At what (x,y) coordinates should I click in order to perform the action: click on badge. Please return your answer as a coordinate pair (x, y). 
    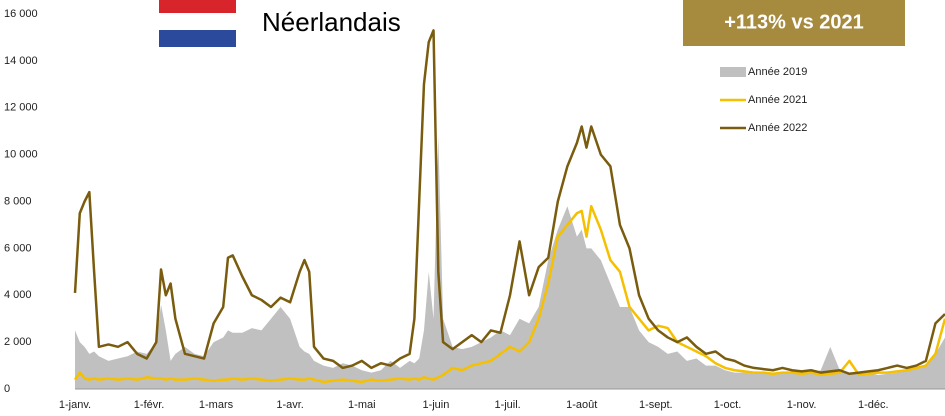
    Looking at the image, I should click on (794, 23).